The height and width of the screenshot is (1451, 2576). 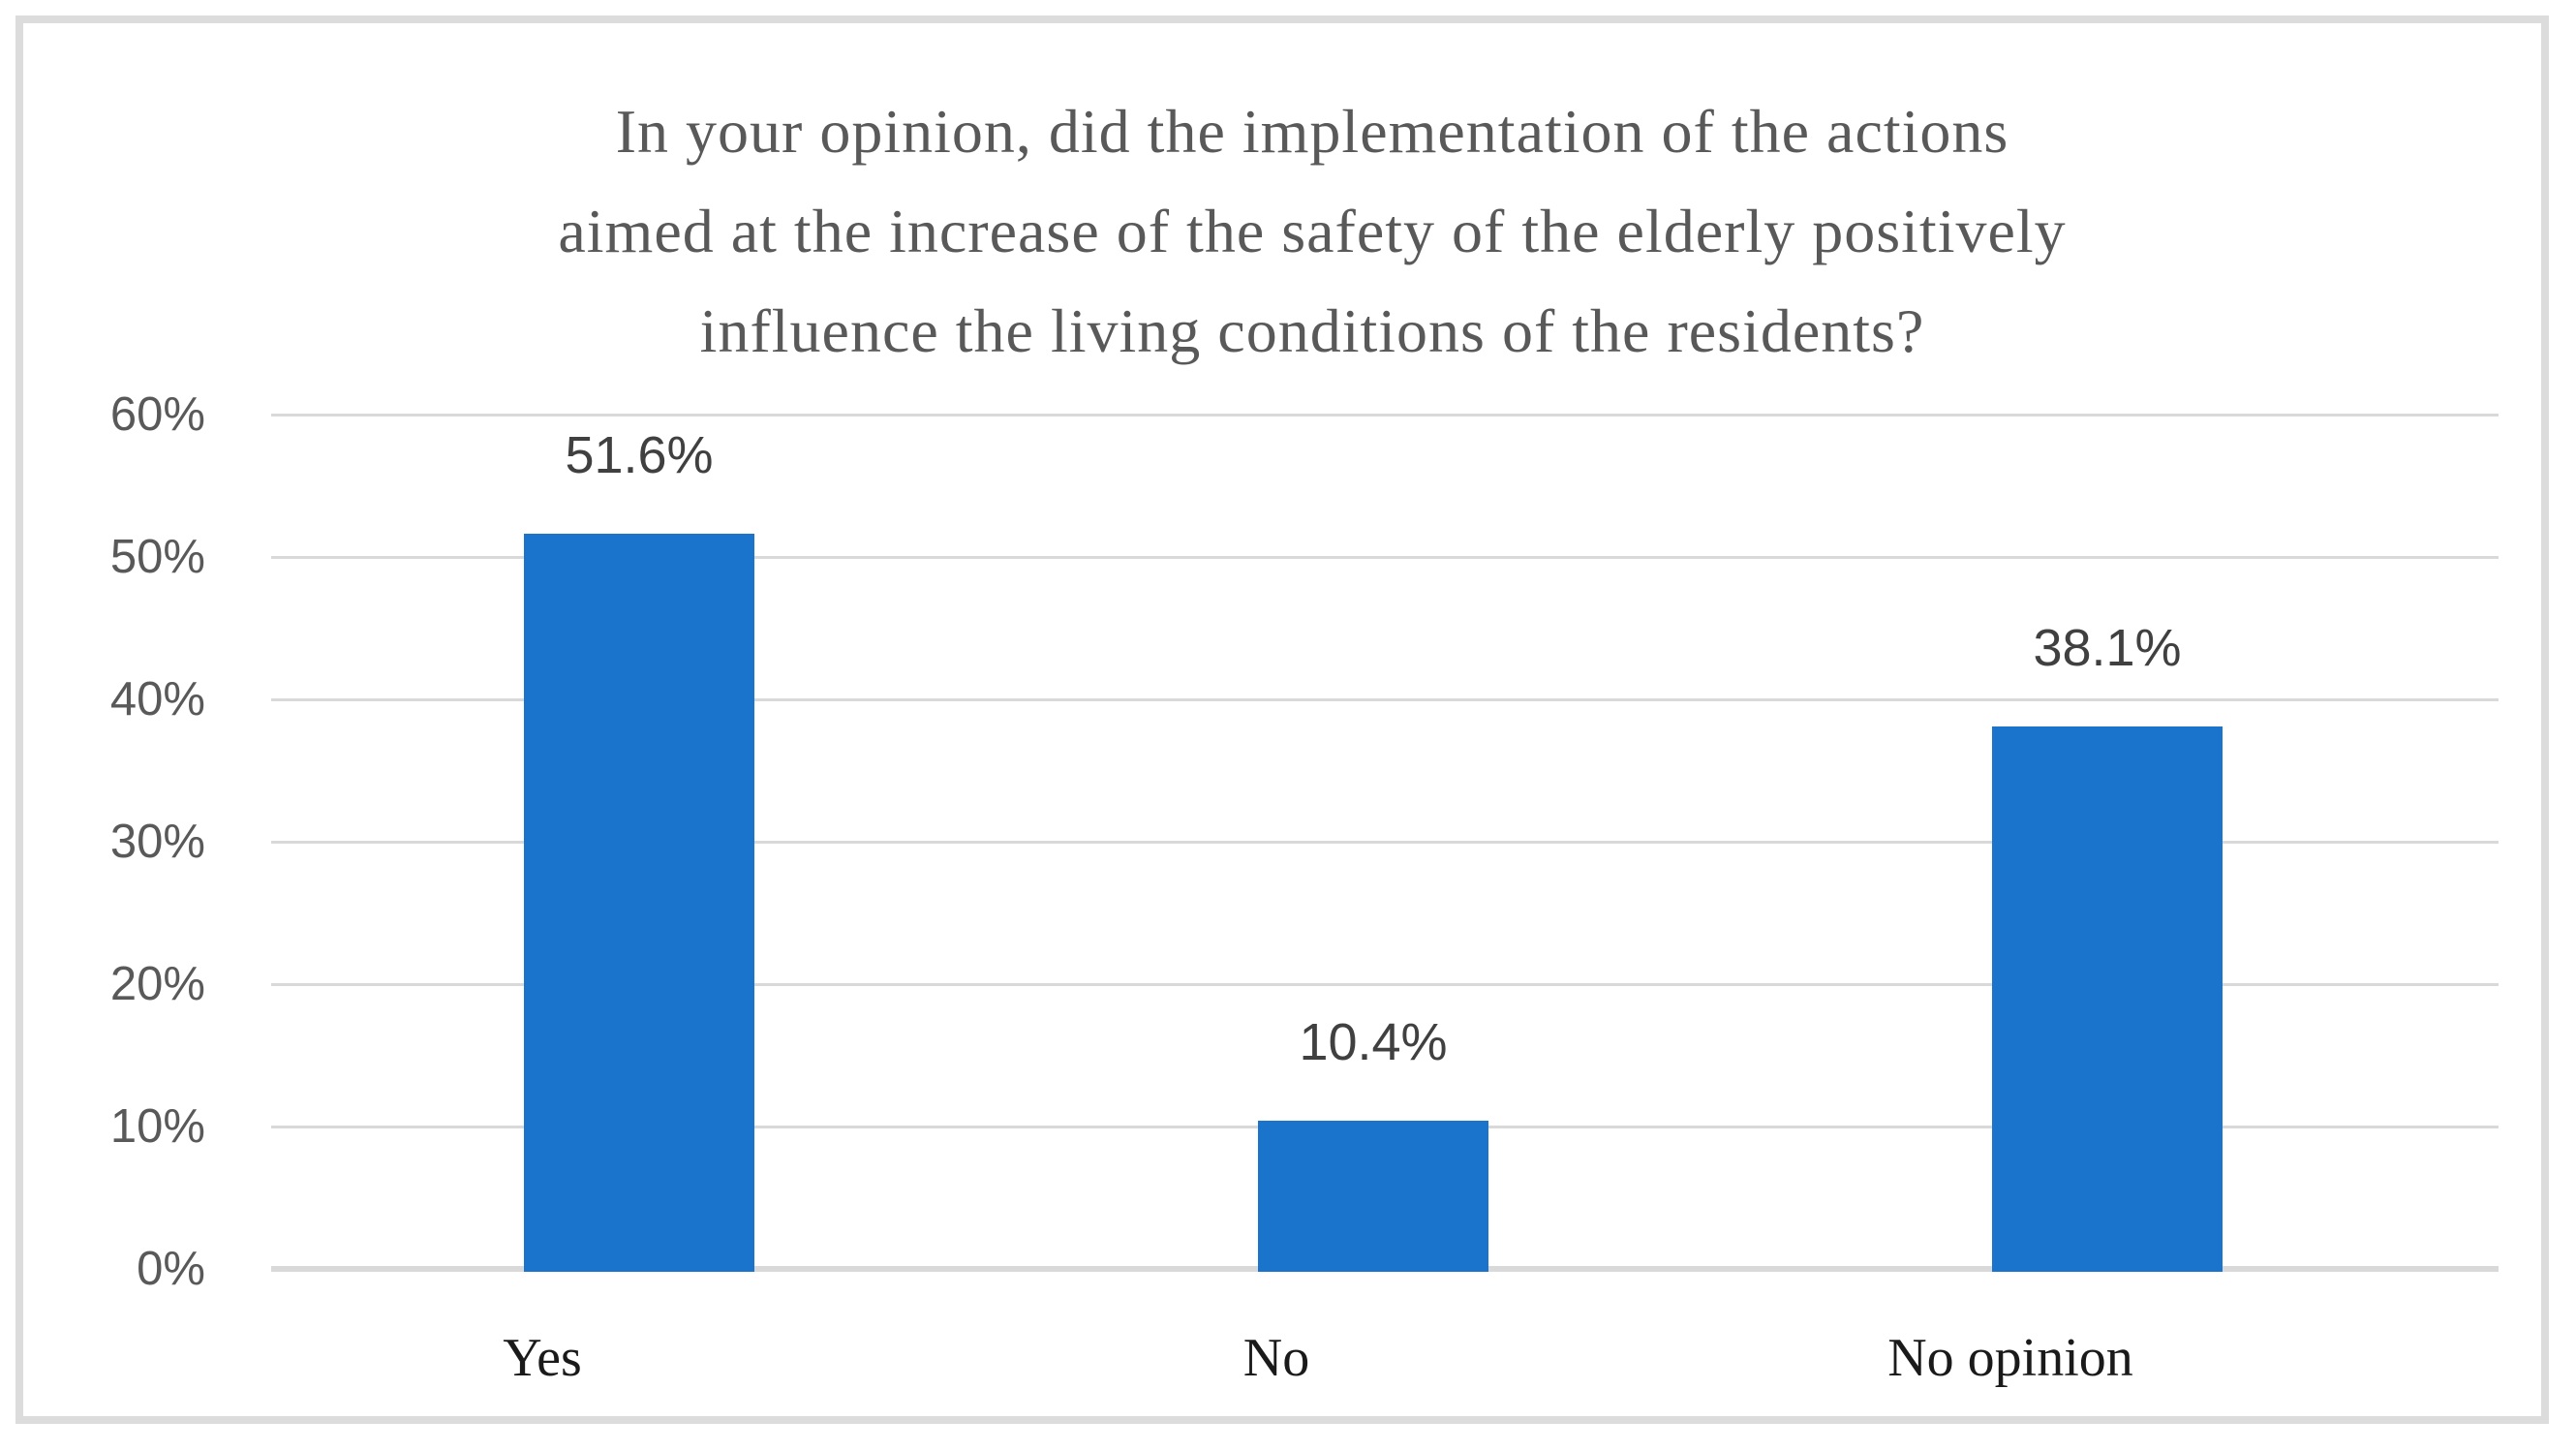 I want to click on bar-no-opinion, so click(x=2107, y=999).